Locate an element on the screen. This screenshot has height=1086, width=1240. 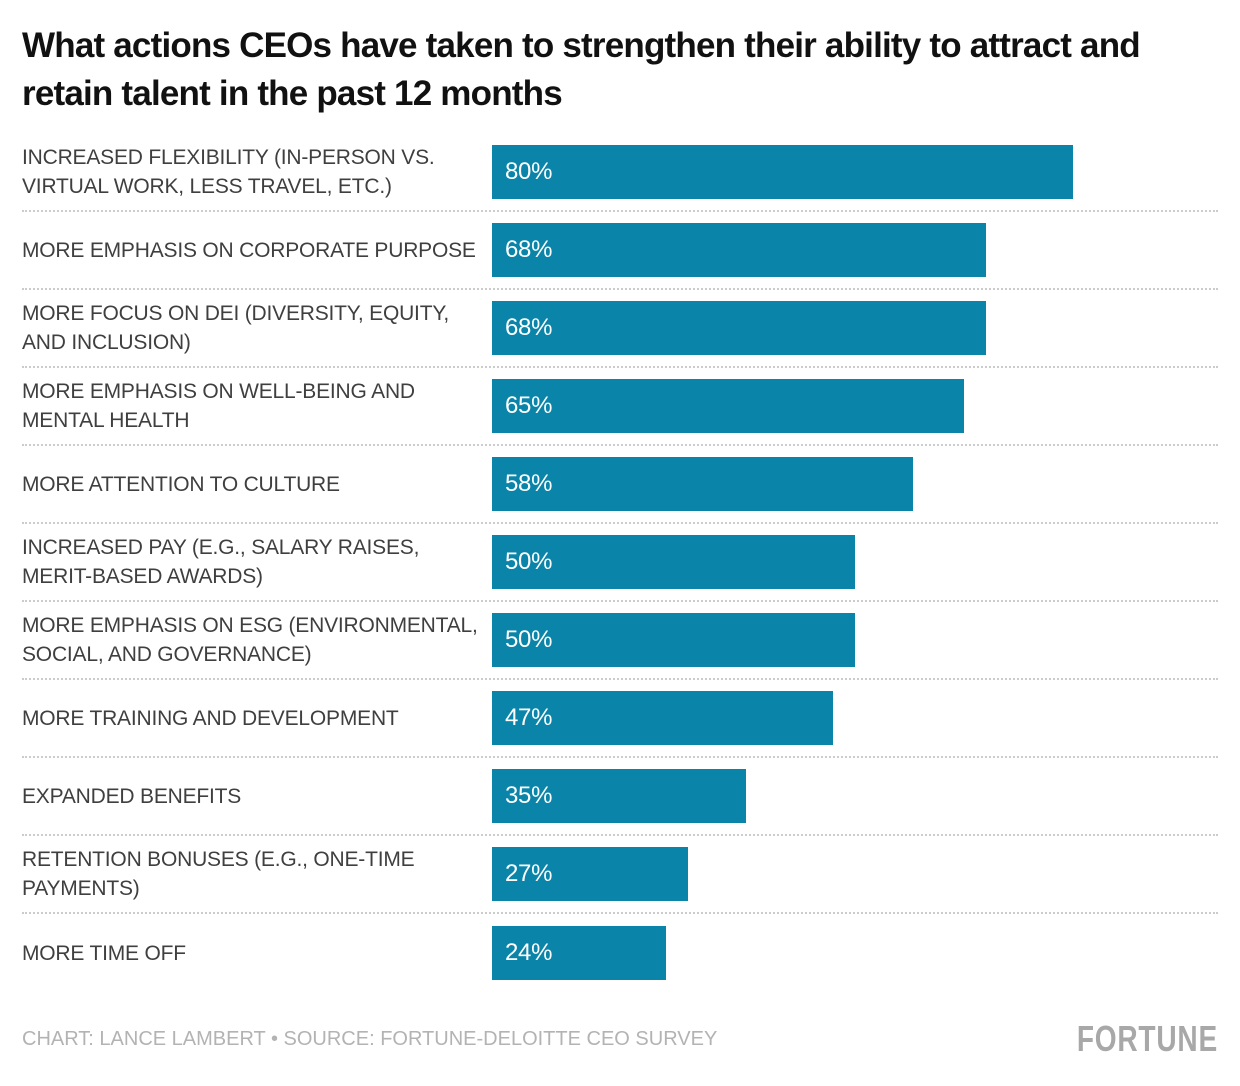
value-bar: 65% is located at coordinates (728, 406).